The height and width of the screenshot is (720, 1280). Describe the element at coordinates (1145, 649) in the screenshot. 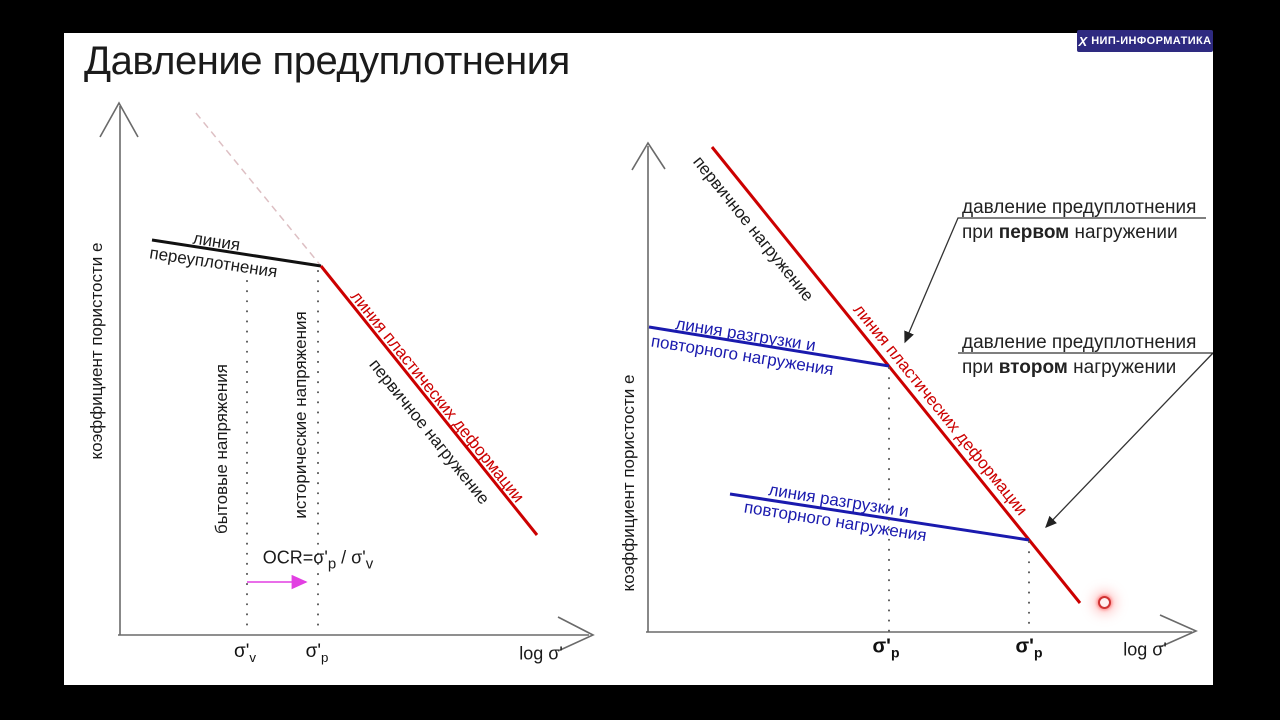

I see `right-x-axis-label: log σ'` at that location.